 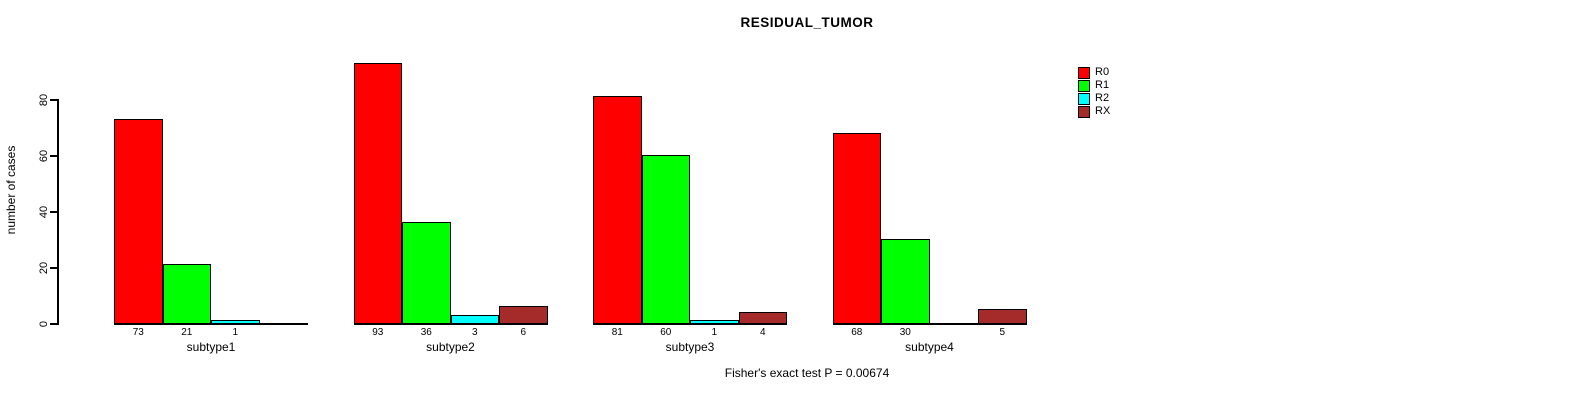 What do you see at coordinates (523, 332) in the screenshot?
I see `bar-value-subtype2-RX: 6` at bounding box center [523, 332].